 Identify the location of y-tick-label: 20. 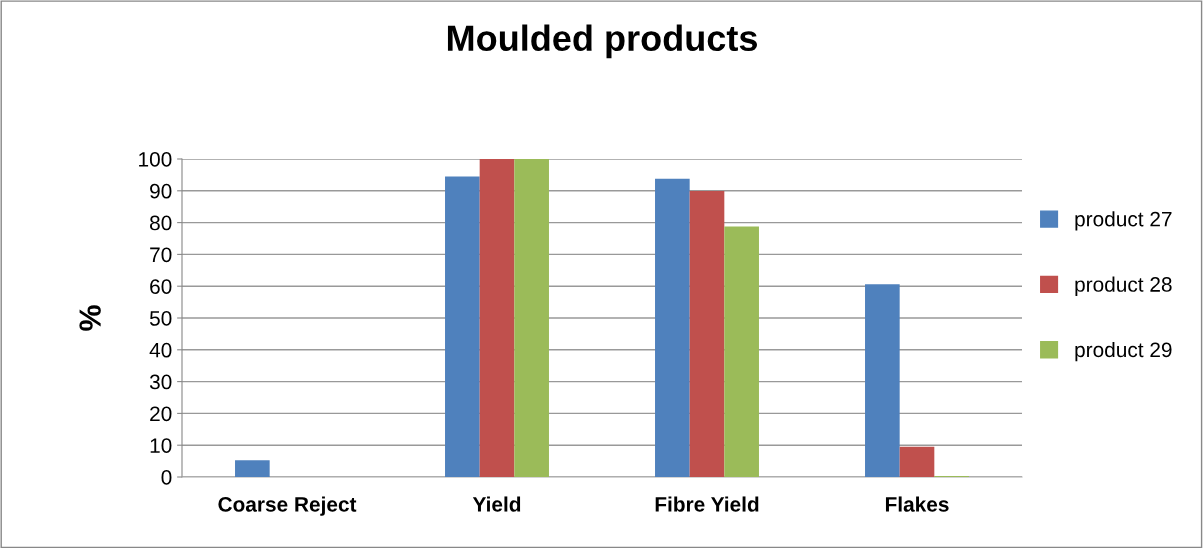
(161, 414).